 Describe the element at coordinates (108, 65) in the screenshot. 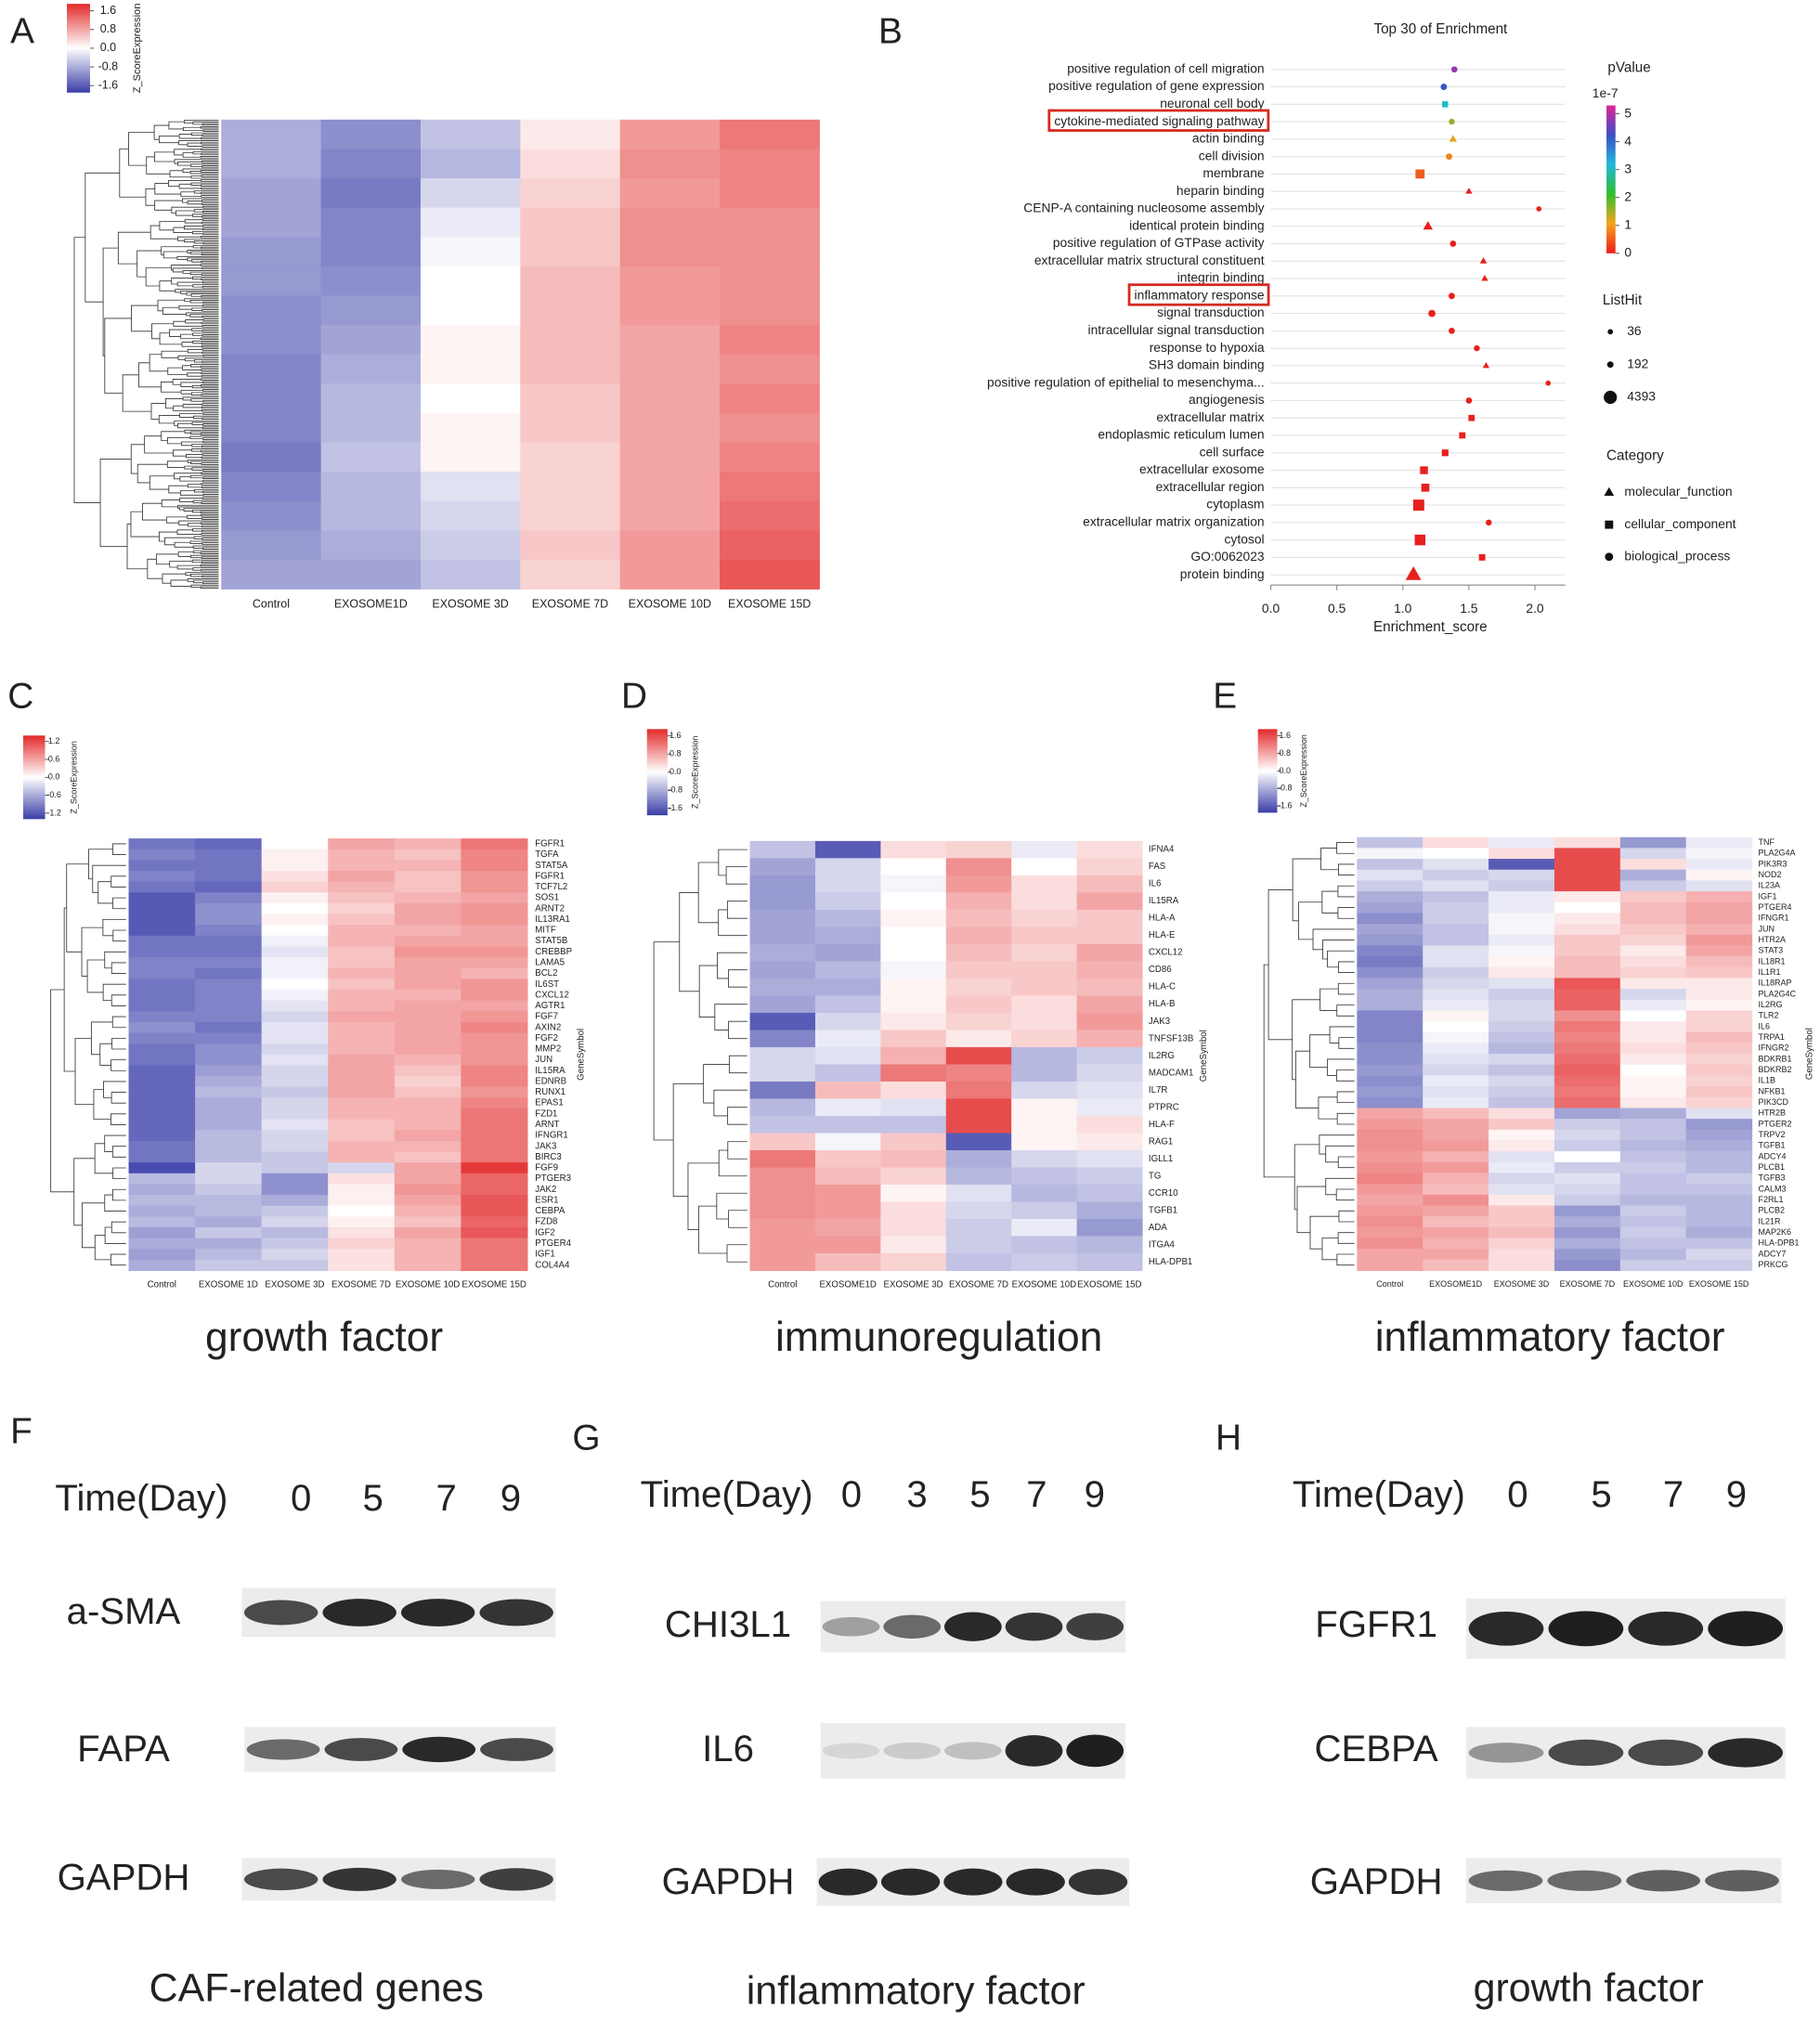

I see `colorbar-tick-label: -0.8` at that location.